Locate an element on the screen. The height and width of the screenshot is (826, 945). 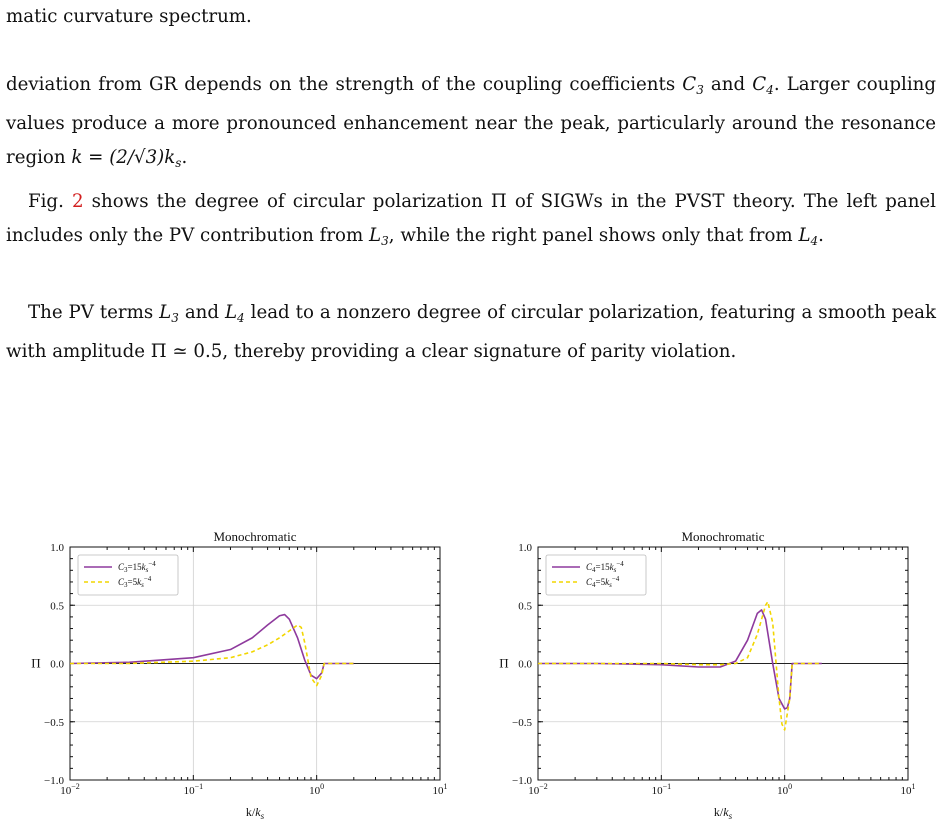
symbol-c4: C4 is located at coordinates (763, 85).